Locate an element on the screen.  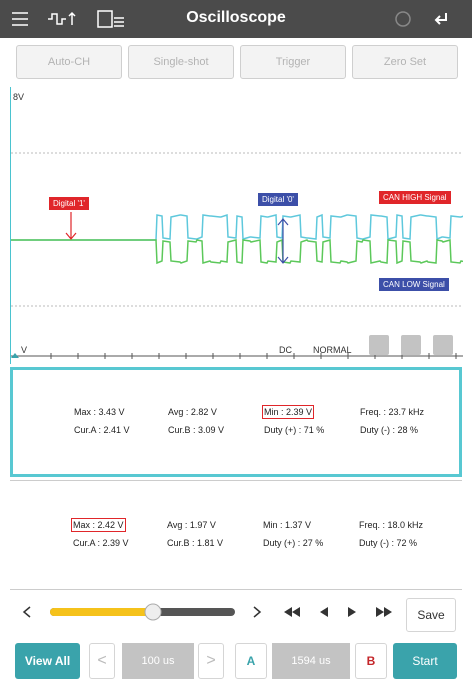
measurement: Freq. : 23.7 kHz is located at coordinates (392, 412).